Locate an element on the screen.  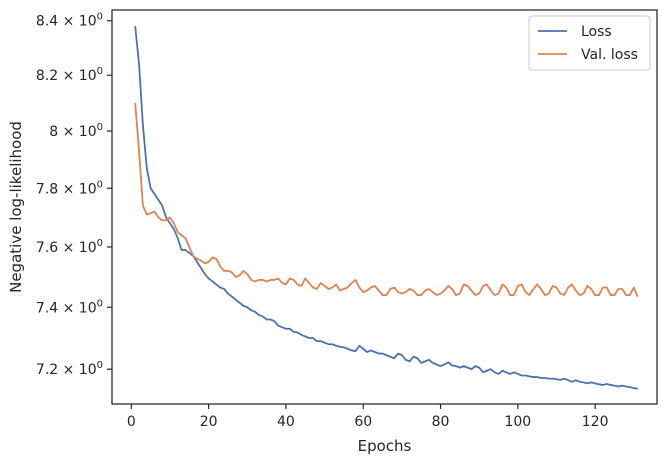
legend-label-val-loss: Val. loss is located at coordinates (609, 55).